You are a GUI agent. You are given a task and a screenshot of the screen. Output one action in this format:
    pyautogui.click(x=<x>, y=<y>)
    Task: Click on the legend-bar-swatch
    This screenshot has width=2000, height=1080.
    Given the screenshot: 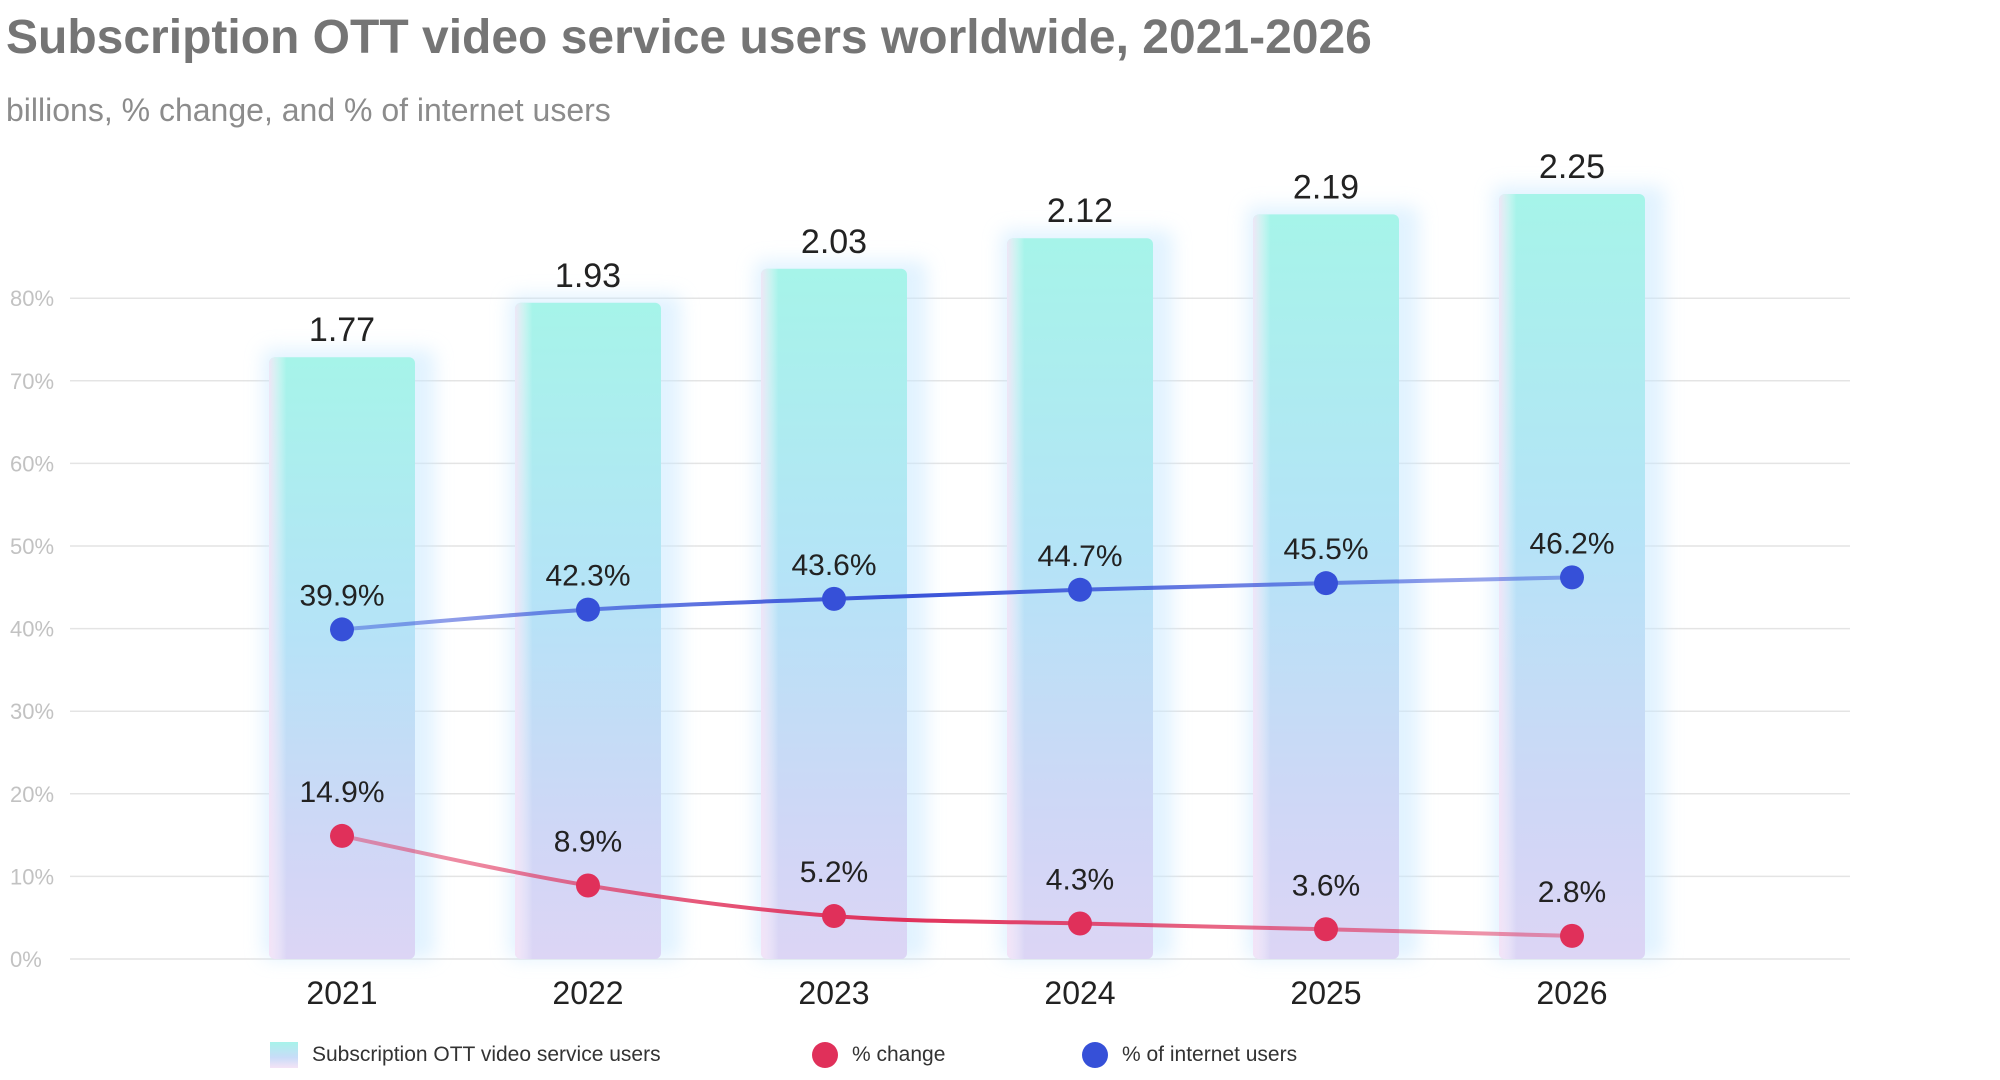 What is the action you would take?
    pyautogui.click(x=284, y=1055)
    